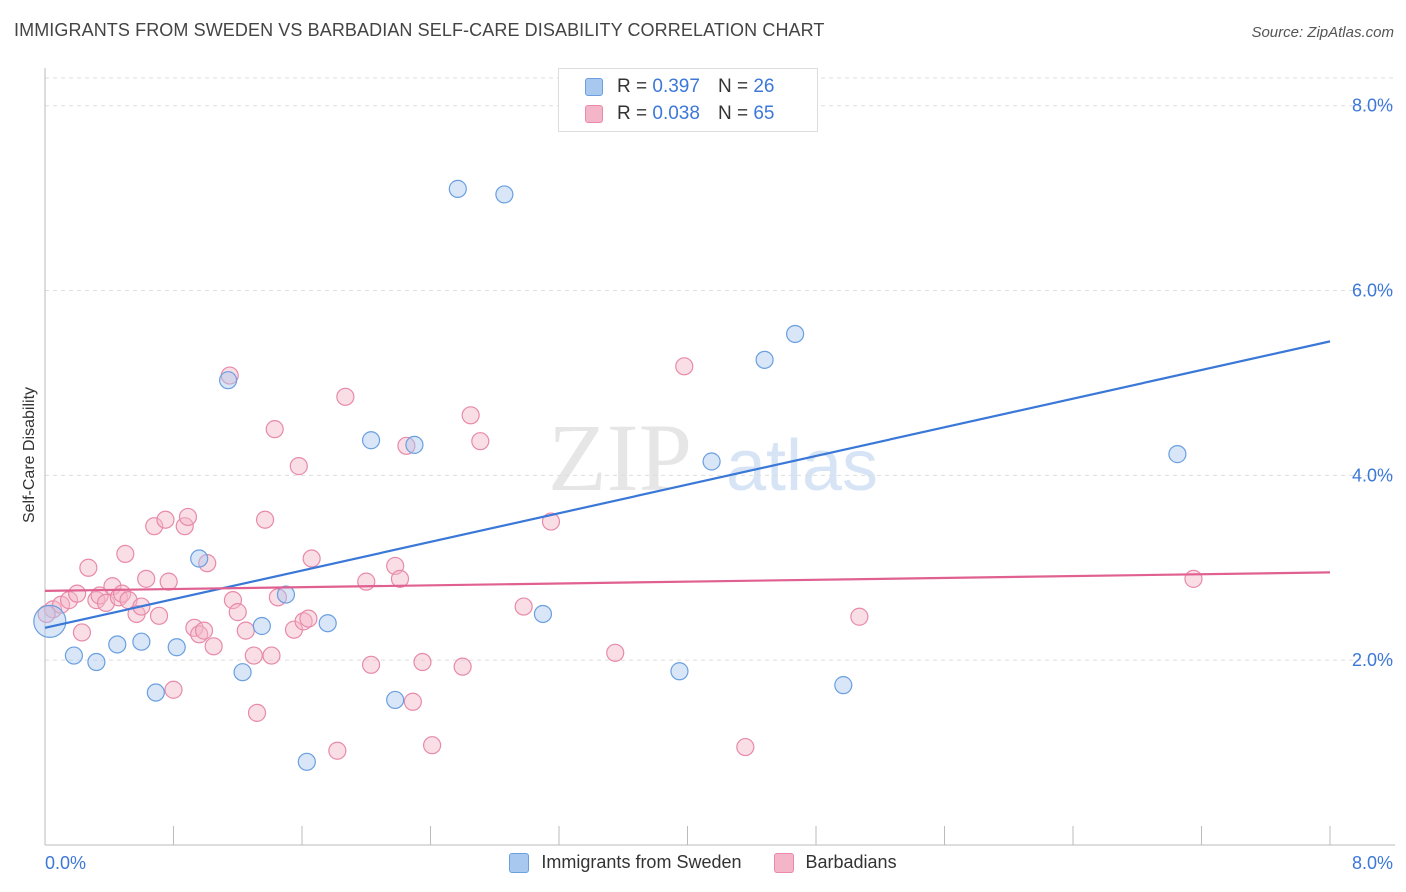 This screenshot has width=1406, height=892. Describe the element at coordinates (1322, 32) in the screenshot. I see `source-label: Source: ZipAtlas.com` at that location.